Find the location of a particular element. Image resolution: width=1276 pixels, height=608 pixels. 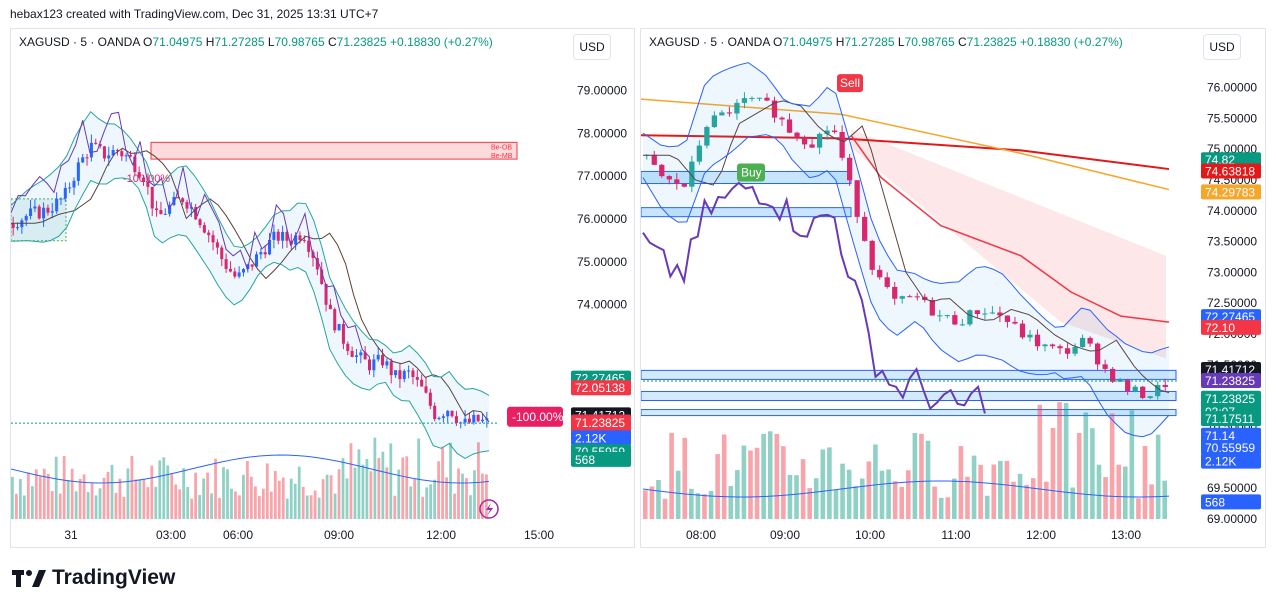

price-tag-label: 74.29783 is located at coordinates (1230, 192).